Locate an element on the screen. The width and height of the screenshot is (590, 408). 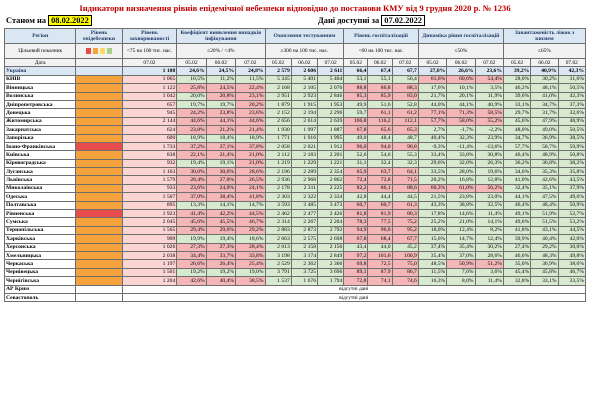
dynamics-value: 11,4% is located at coordinates (489, 281).